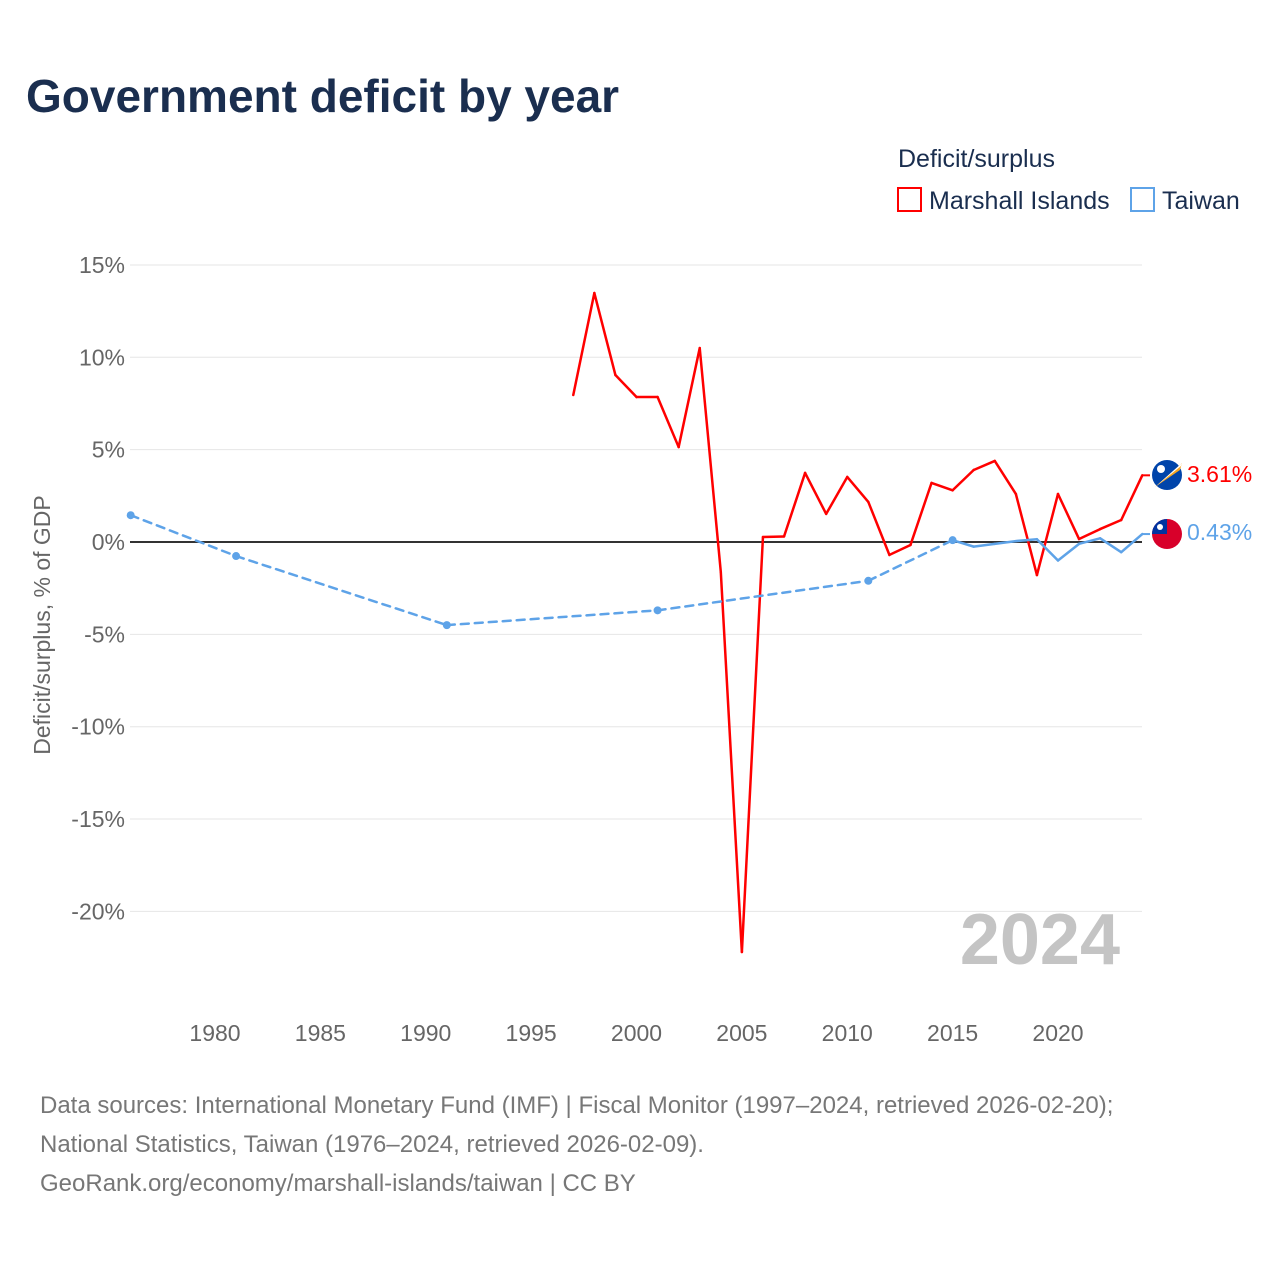  What do you see at coordinates (909, 199) in the screenshot?
I see `legend-swatch-marshall-islands` at bounding box center [909, 199].